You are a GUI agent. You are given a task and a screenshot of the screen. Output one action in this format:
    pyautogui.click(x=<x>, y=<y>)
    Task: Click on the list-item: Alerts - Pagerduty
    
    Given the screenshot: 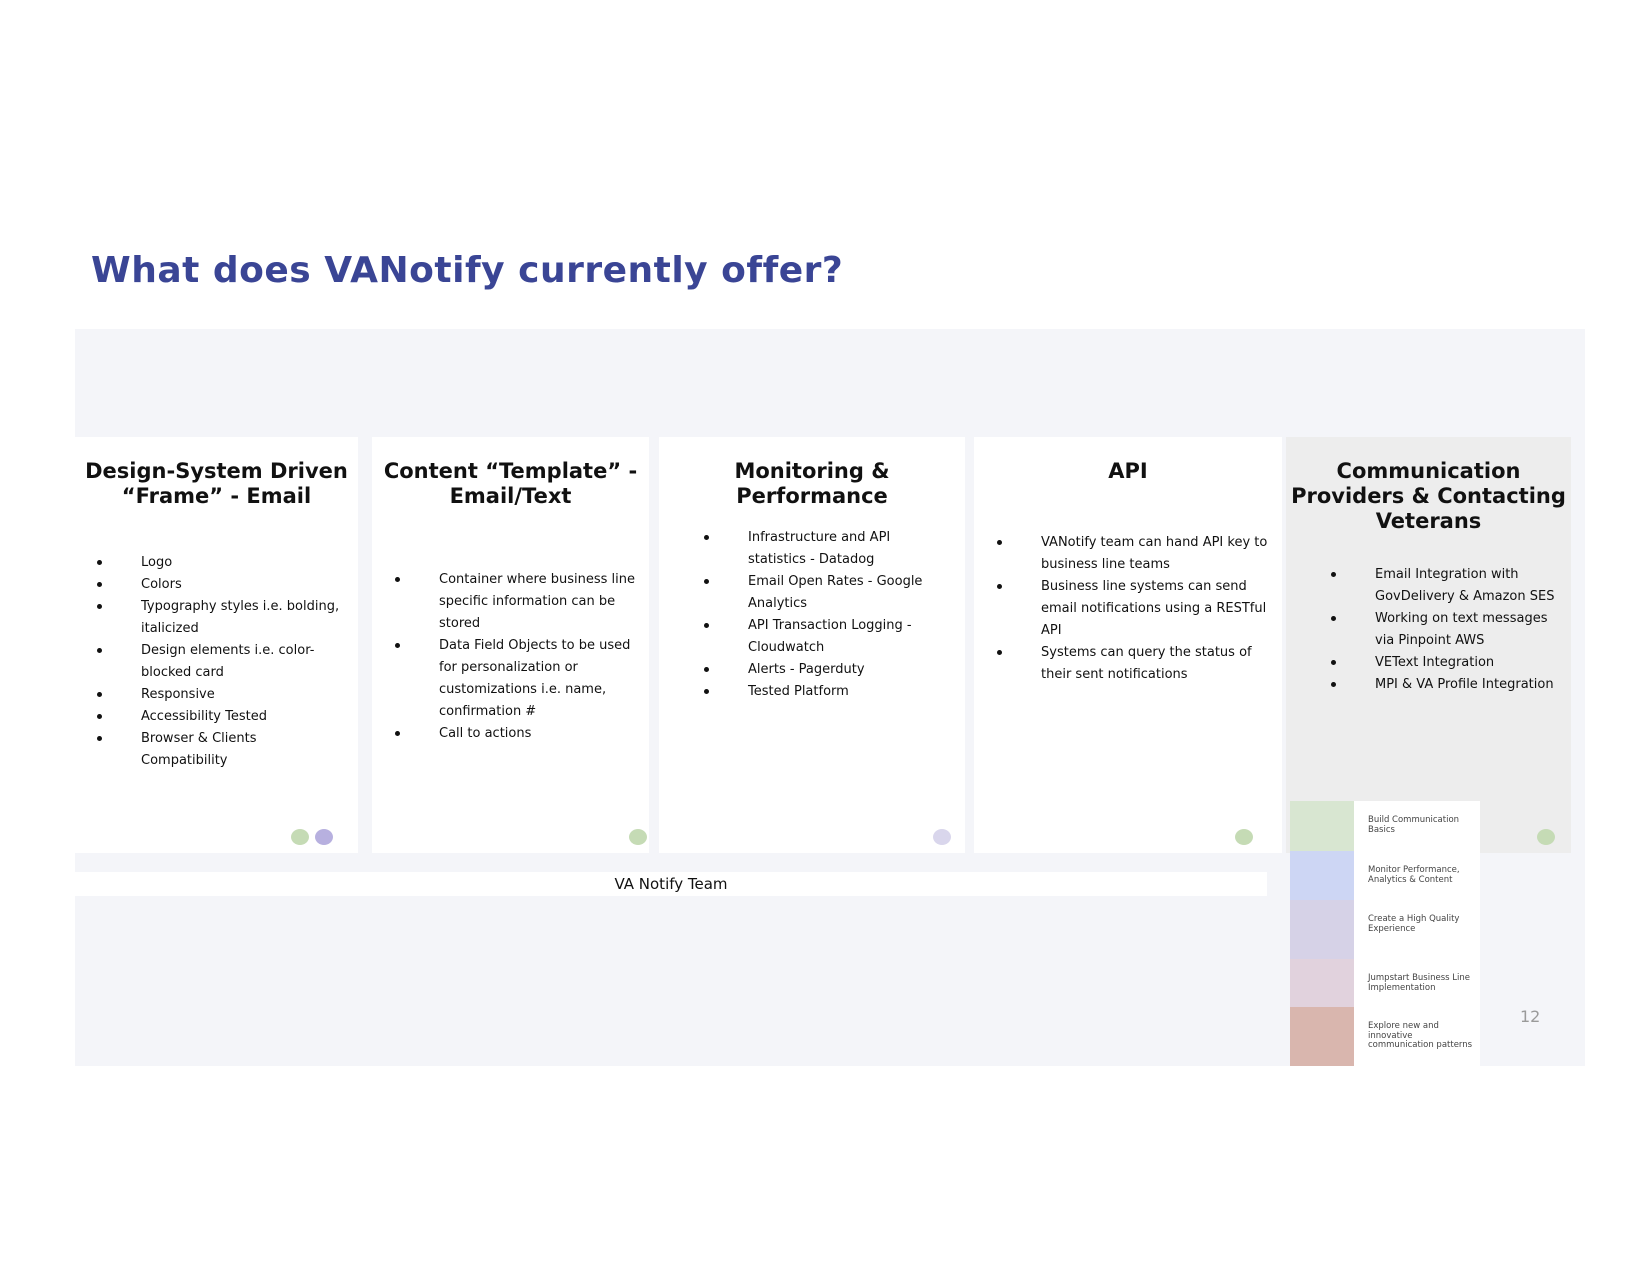 What is the action you would take?
    pyautogui.click(x=826, y=670)
    